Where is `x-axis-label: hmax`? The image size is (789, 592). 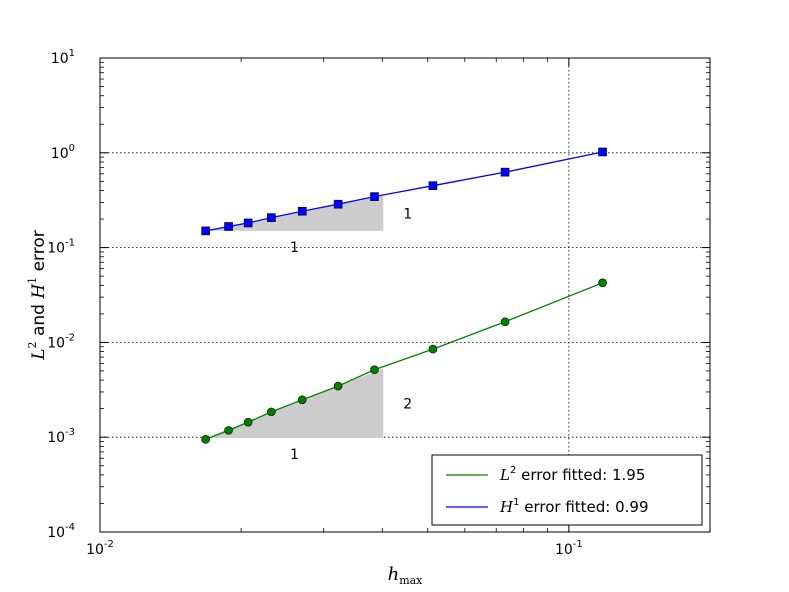
x-axis-label: hmax is located at coordinates (406, 575).